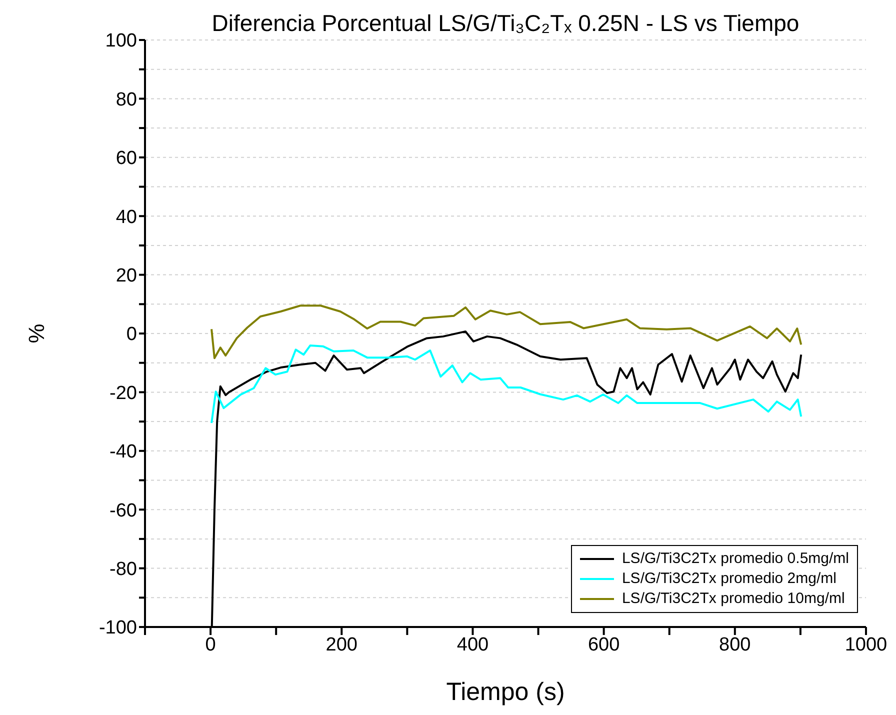 This screenshot has height=715, width=896. Describe the element at coordinates (505, 23) in the screenshot. I see `chart-title: Diferencia Porcentual LS/G/Ti₃C₂Tₓ 0.25N - LS vs Tiempo` at that location.